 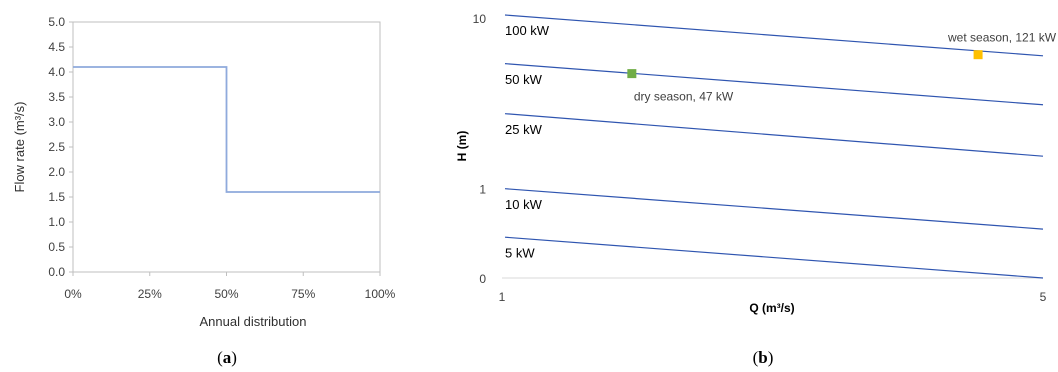 I want to click on chart-a-y-title: Flow rate (m³/s), so click(x=19, y=147).